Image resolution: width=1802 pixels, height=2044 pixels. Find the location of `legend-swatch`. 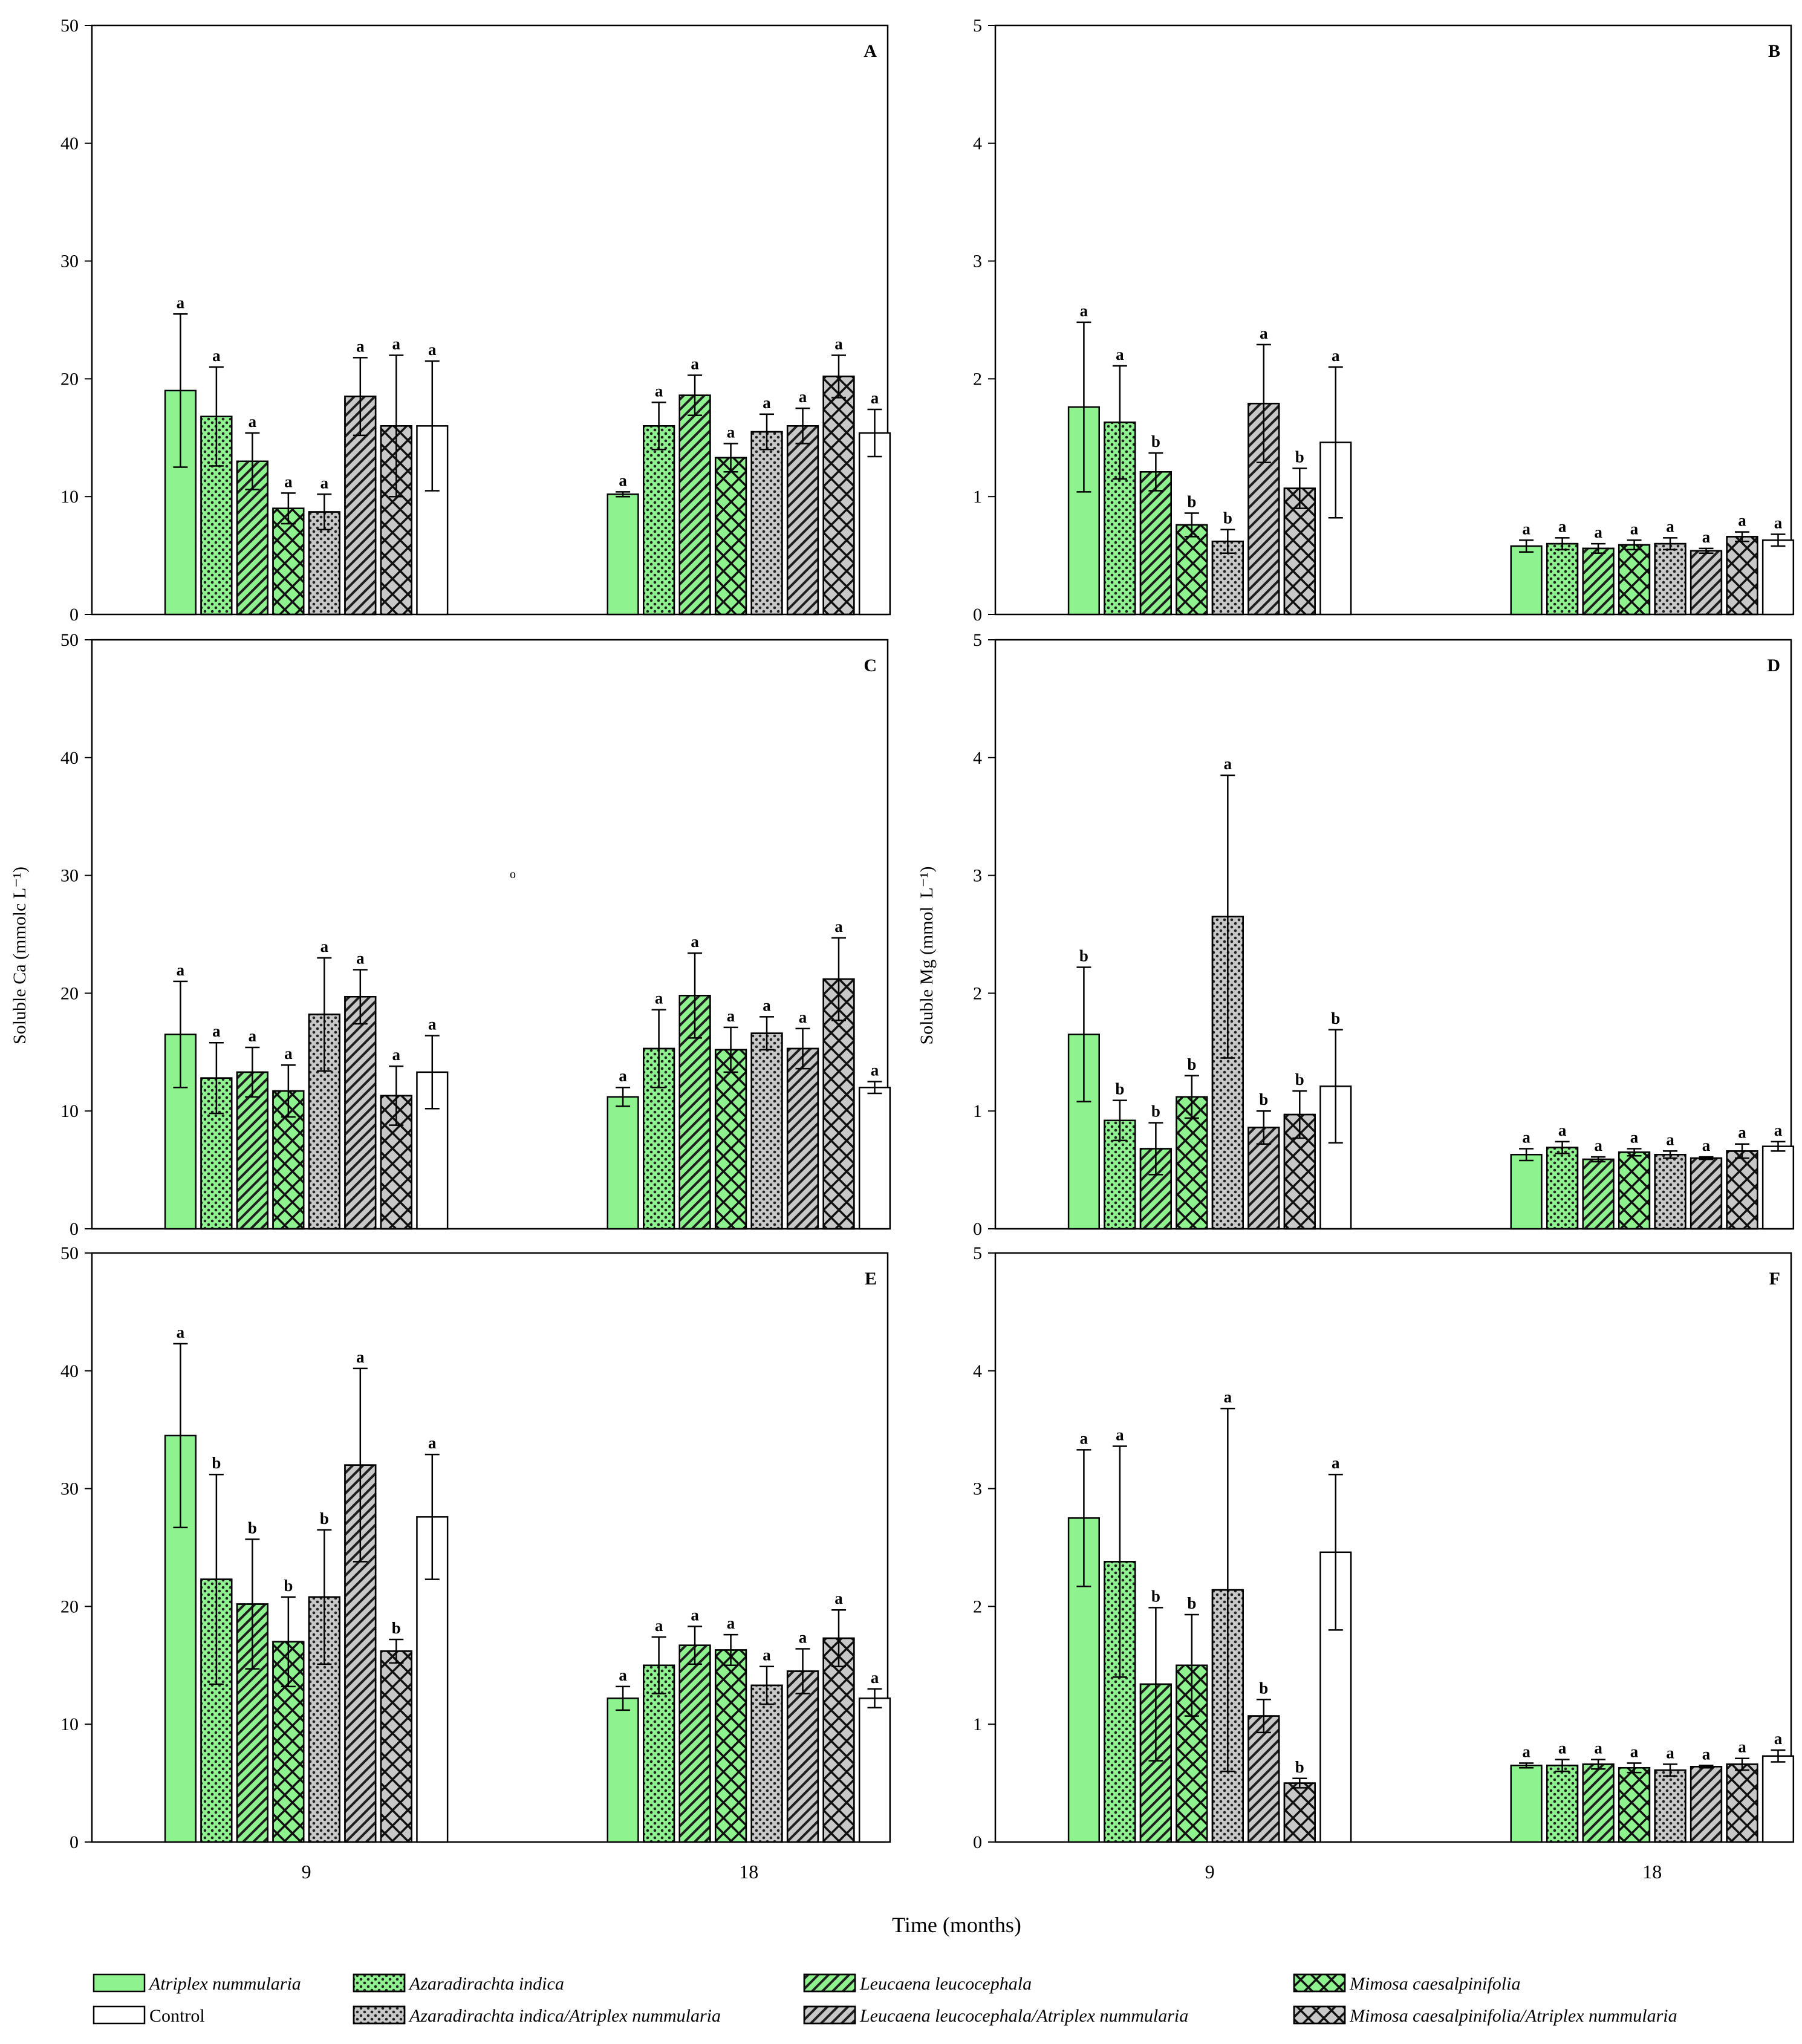

legend-swatch is located at coordinates (119, 1983).